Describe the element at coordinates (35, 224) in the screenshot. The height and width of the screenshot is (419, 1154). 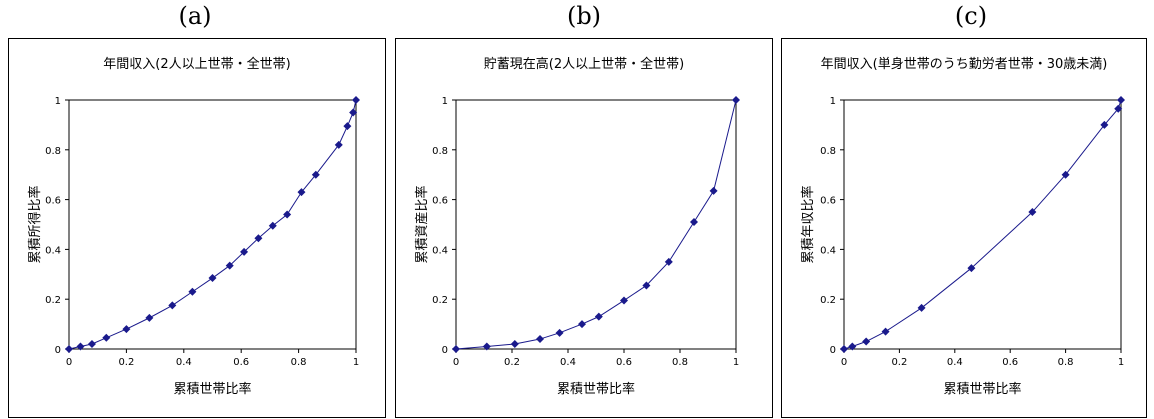
I see `y-axis-label: 累積所得比率` at that location.